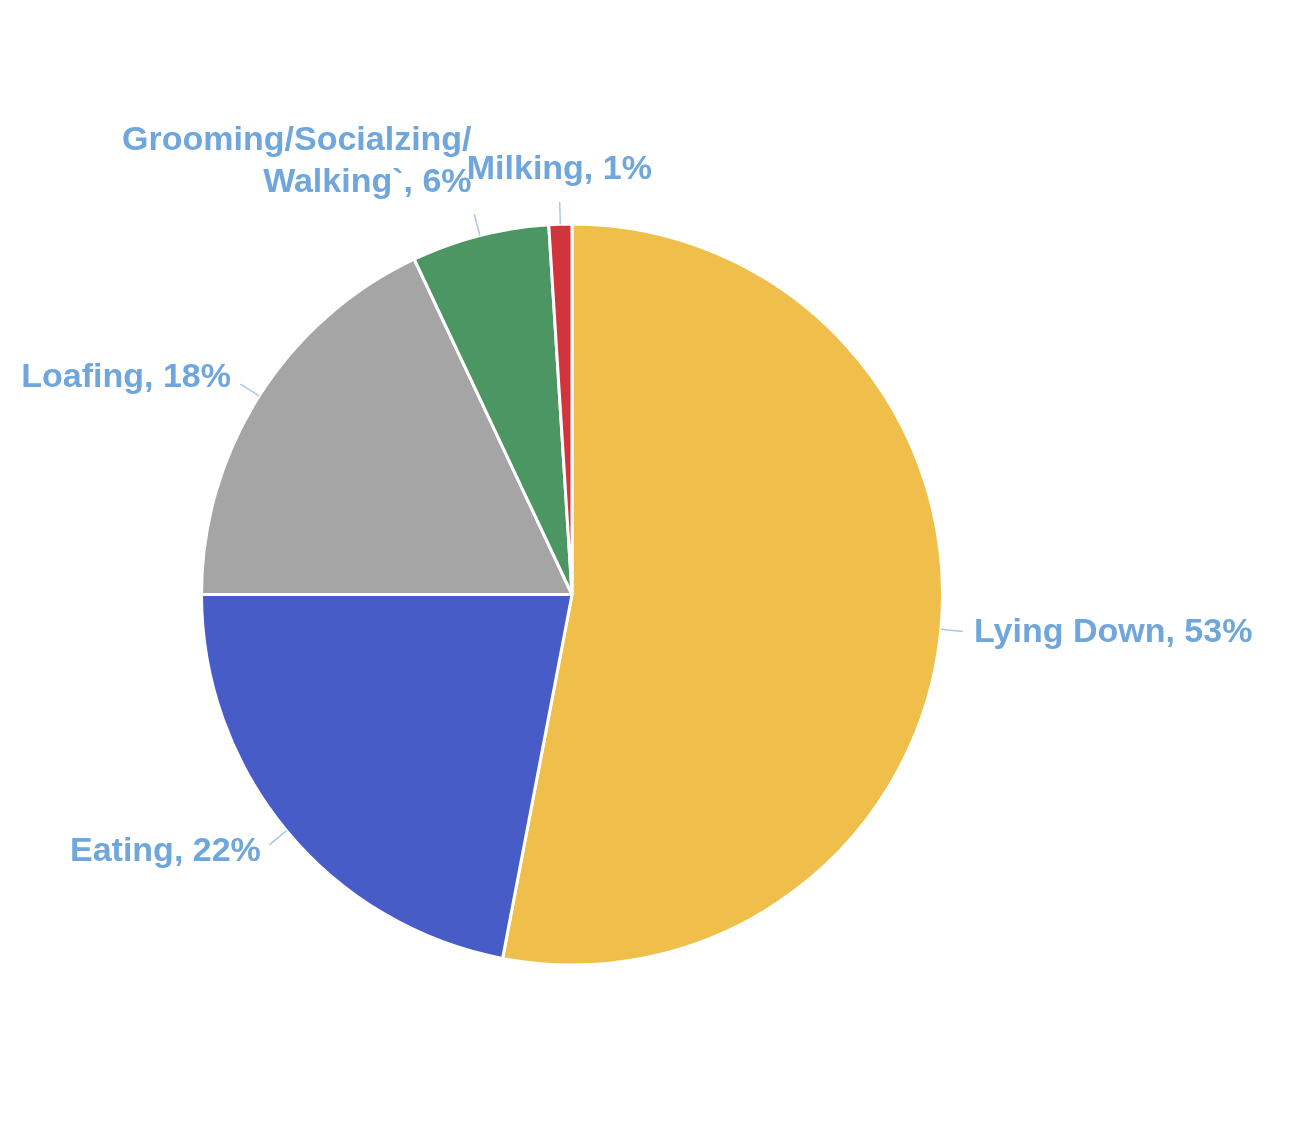 The width and height of the screenshot is (1294, 1129). What do you see at coordinates (1113, 629) in the screenshot?
I see `slice-label: Lying Down, 53%` at bounding box center [1113, 629].